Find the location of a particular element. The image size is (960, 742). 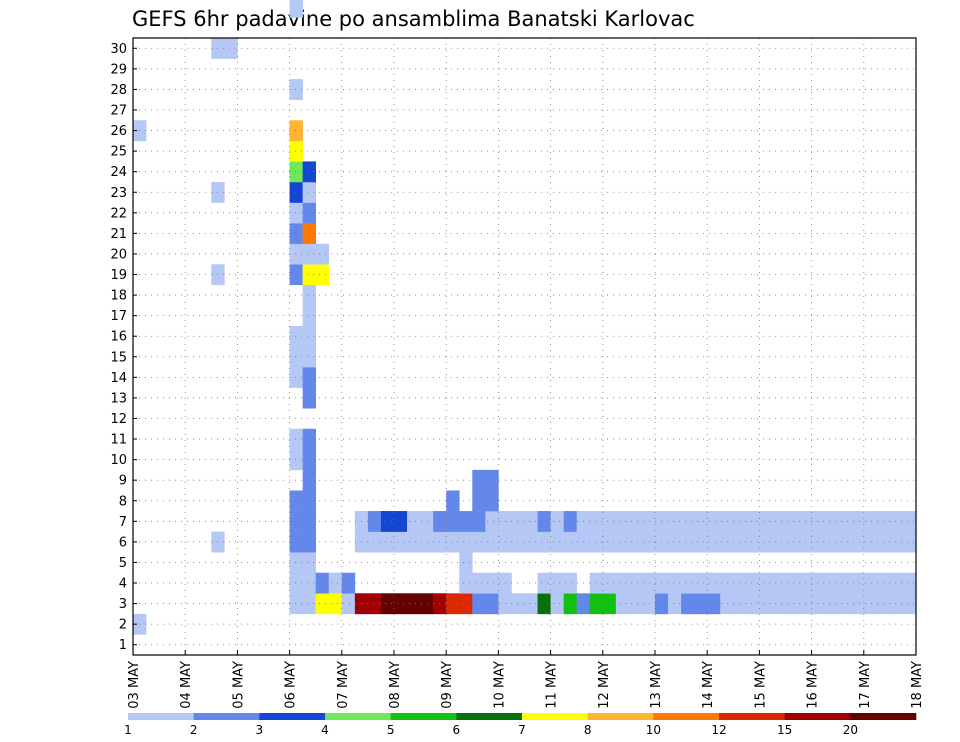

y-tick-label: 10 is located at coordinates (118, 460).